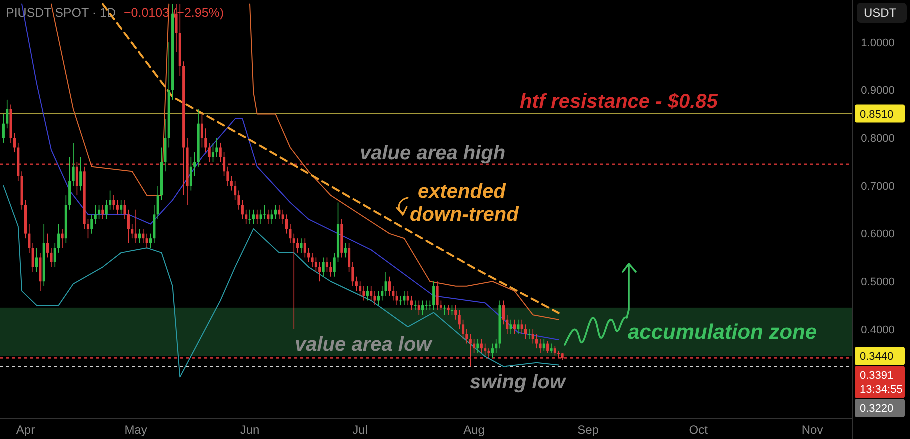 This screenshot has width=910, height=439. I want to click on x-tick-label: Jun, so click(250, 430).